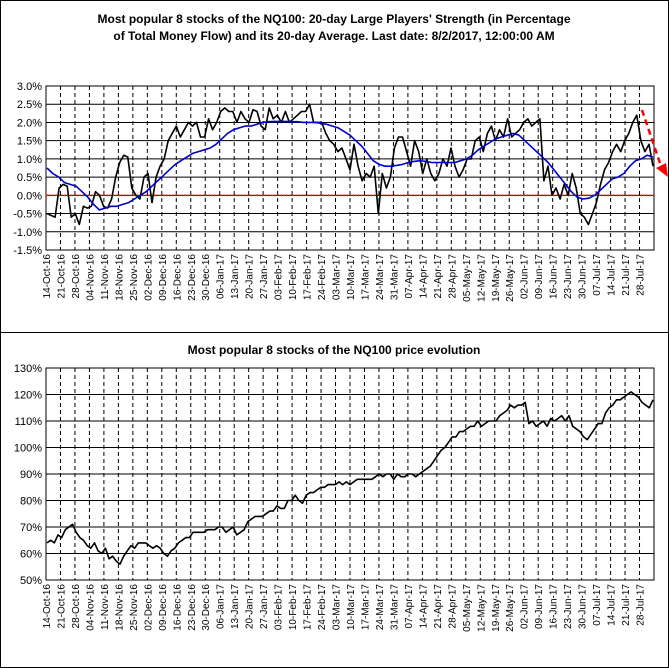 The image size is (669, 668). I want to click on top-y-tick-label: 0.5%, so click(29, 178).